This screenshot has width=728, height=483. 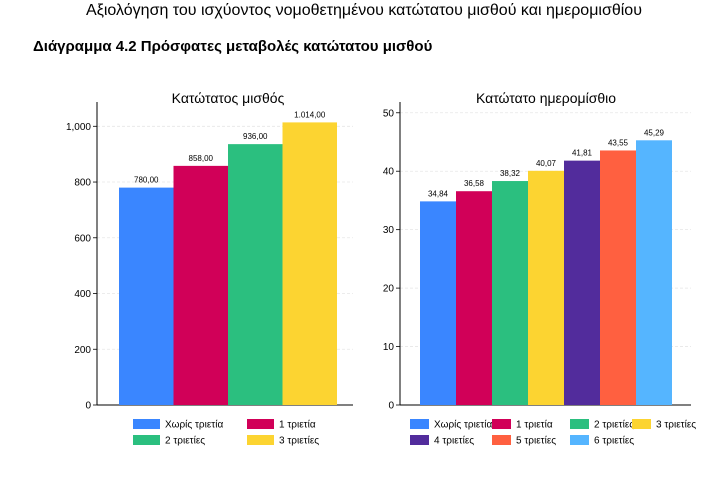 What do you see at coordinates (82, 183) in the screenshot?
I see `y-tick-label: 800` at bounding box center [82, 183].